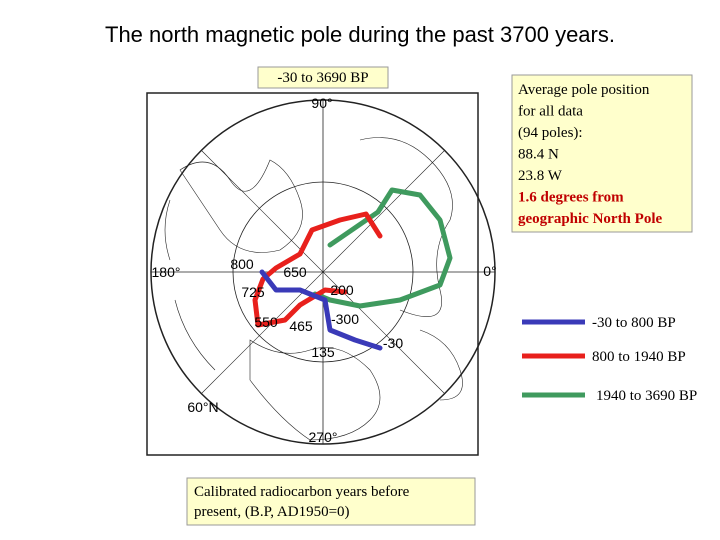 This screenshot has width=720, height=540. What do you see at coordinates (323, 352) in the screenshot?
I see `map-label: 135` at bounding box center [323, 352].